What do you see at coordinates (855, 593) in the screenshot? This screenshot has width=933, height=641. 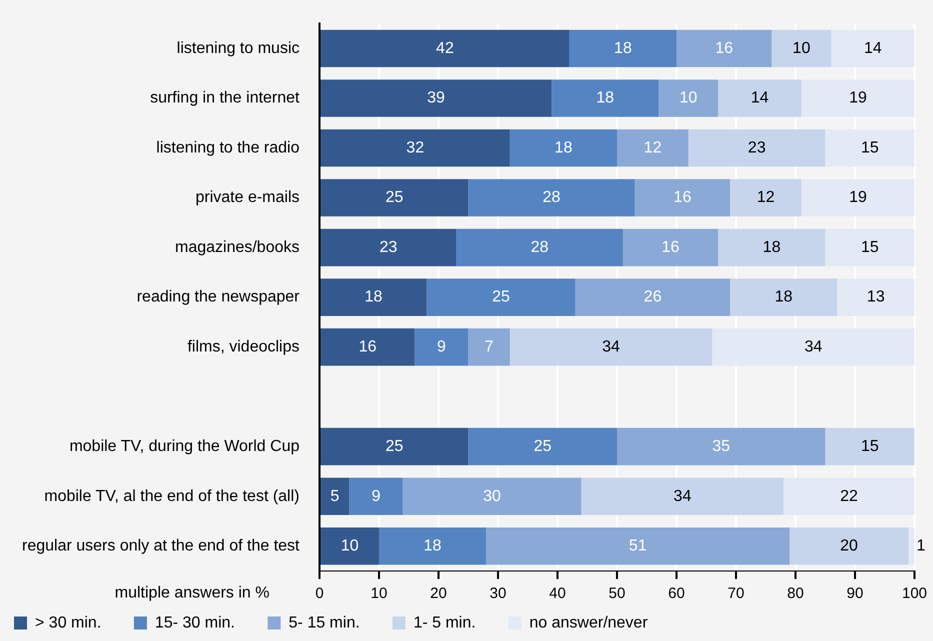 I see `x-tick-label: 90` at bounding box center [855, 593].